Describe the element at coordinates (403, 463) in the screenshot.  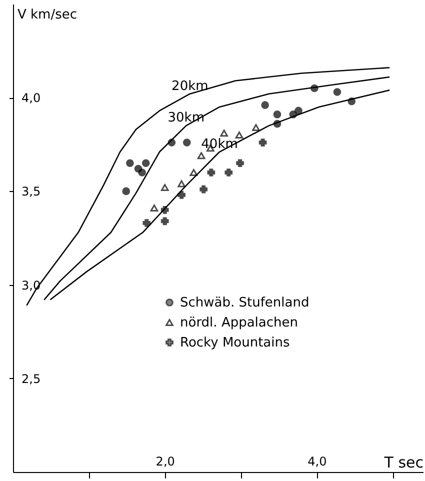
I see `x-axis-title: T sec` at that location.